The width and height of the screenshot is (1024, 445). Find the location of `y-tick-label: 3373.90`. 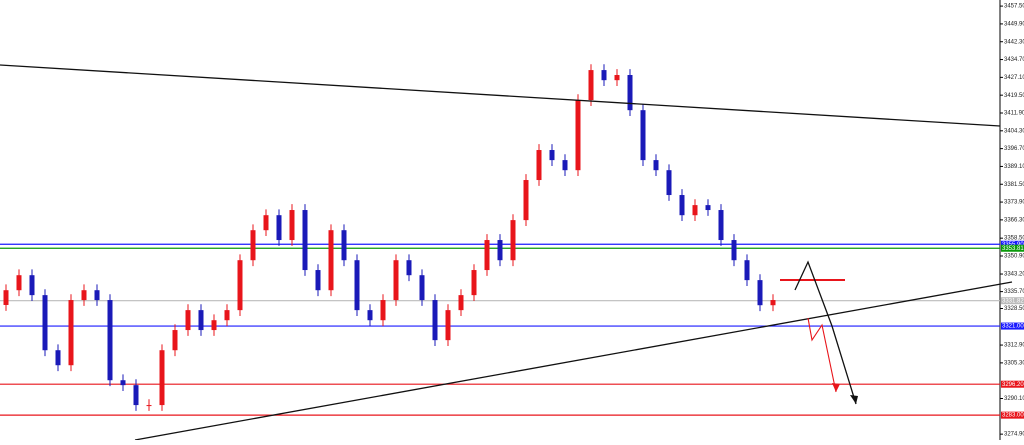

y-tick-label: 3373.90 is located at coordinates (1014, 203).